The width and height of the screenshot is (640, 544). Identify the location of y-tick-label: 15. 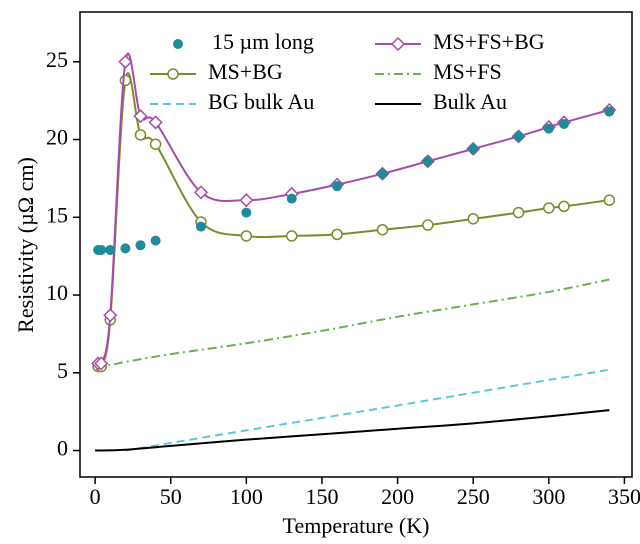
(57, 214).